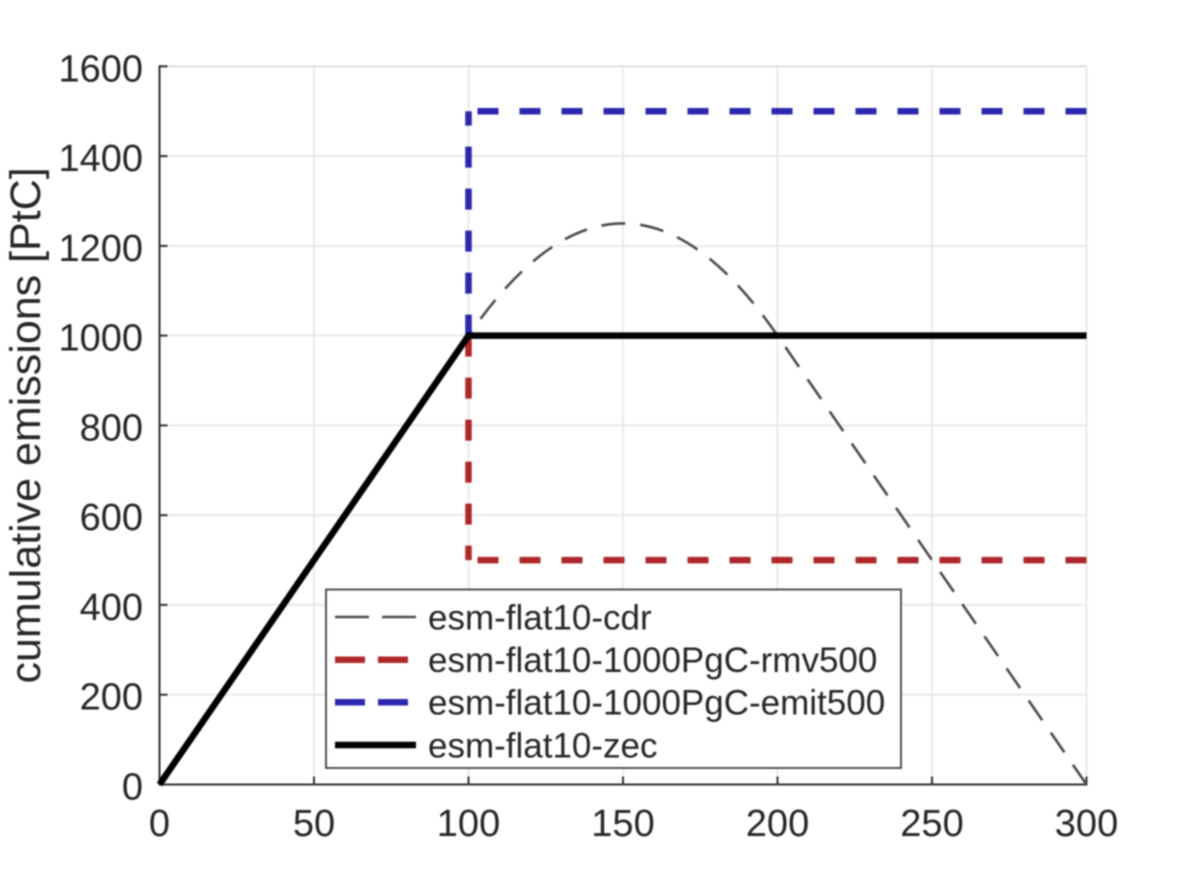 The width and height of the screenshot is (1200, 883). Describe the element at coordinates (111, 428) in the screenshot. I see `svg-text: 800` at that location.